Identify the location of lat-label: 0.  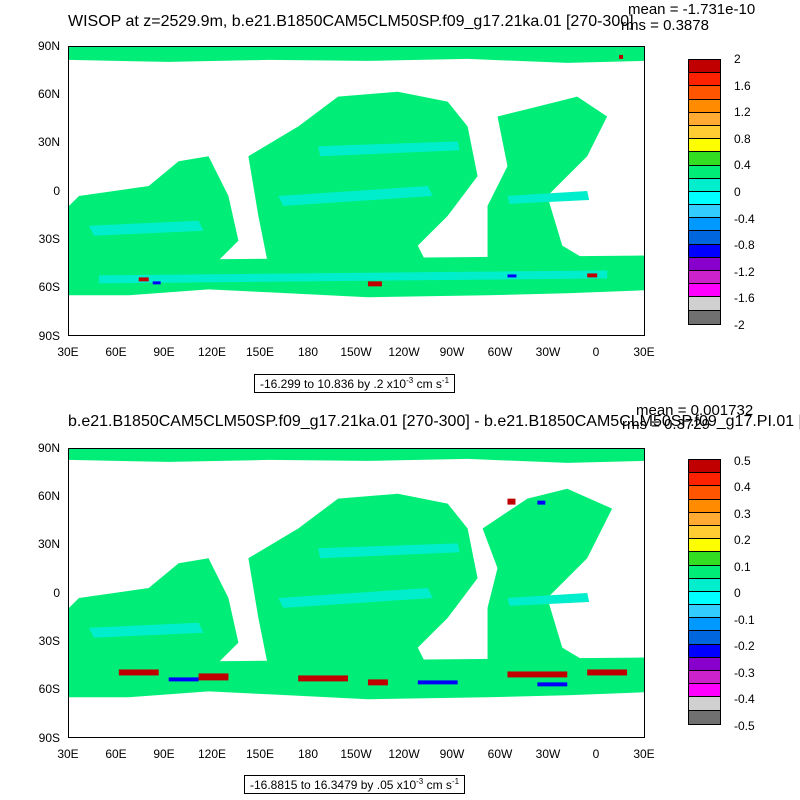
(56, 191).